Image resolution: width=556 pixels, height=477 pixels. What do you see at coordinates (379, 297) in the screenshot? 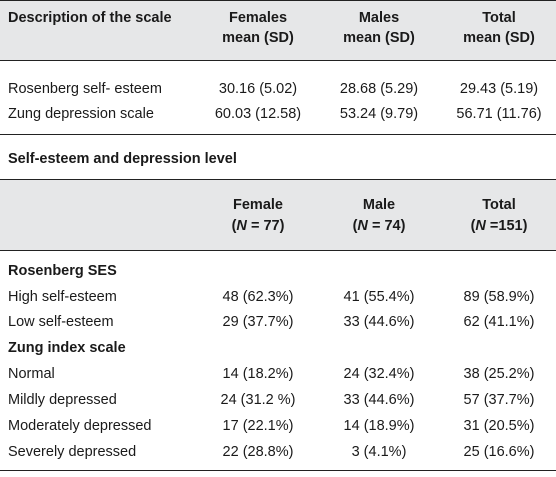
I see `table2-cell-male: 41 (55.4%)` at bounding box center [379, 297].